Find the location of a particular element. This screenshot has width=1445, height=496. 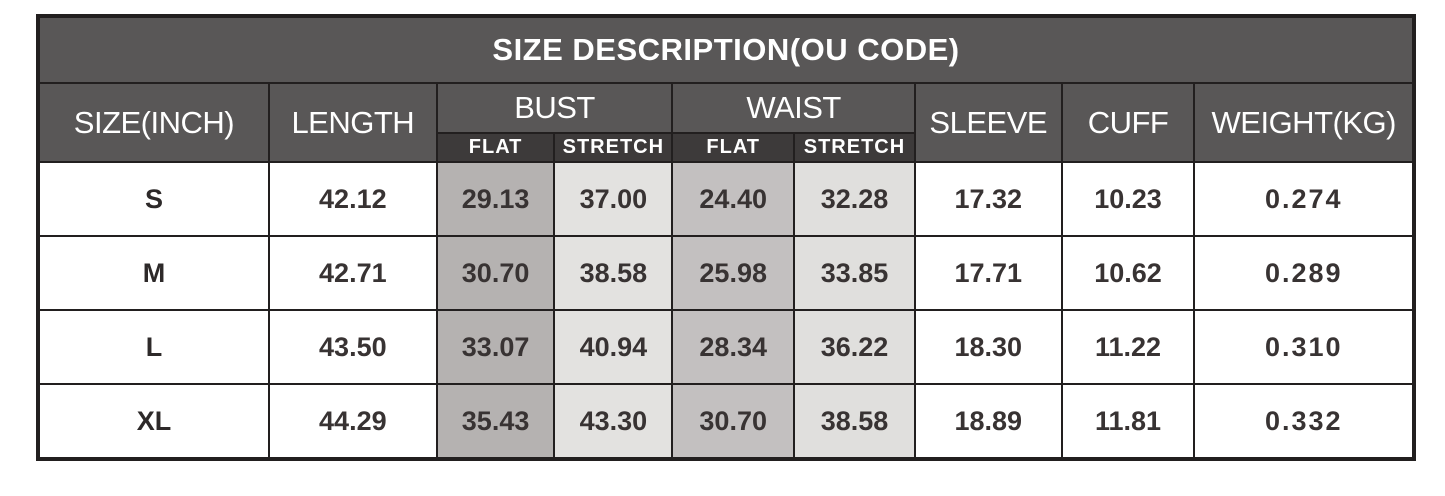

cell-sleeve: 18.89 is located at coordinates (988, 421).